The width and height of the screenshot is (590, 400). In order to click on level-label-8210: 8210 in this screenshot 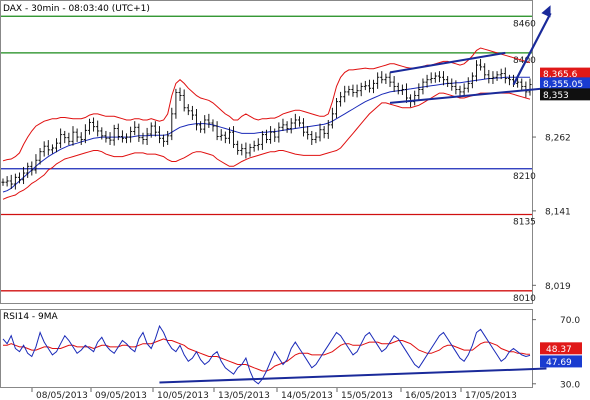, I will do `click(524, 177)`.